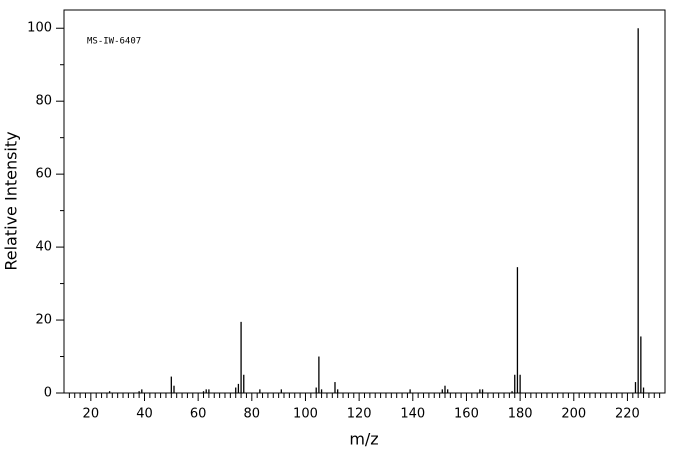 This screenshot has width=676, height=455. What do you see at coordinates (198, 414) in the screenshot?
I see `x-tick-label: 60` at bounding box center [198, 414].